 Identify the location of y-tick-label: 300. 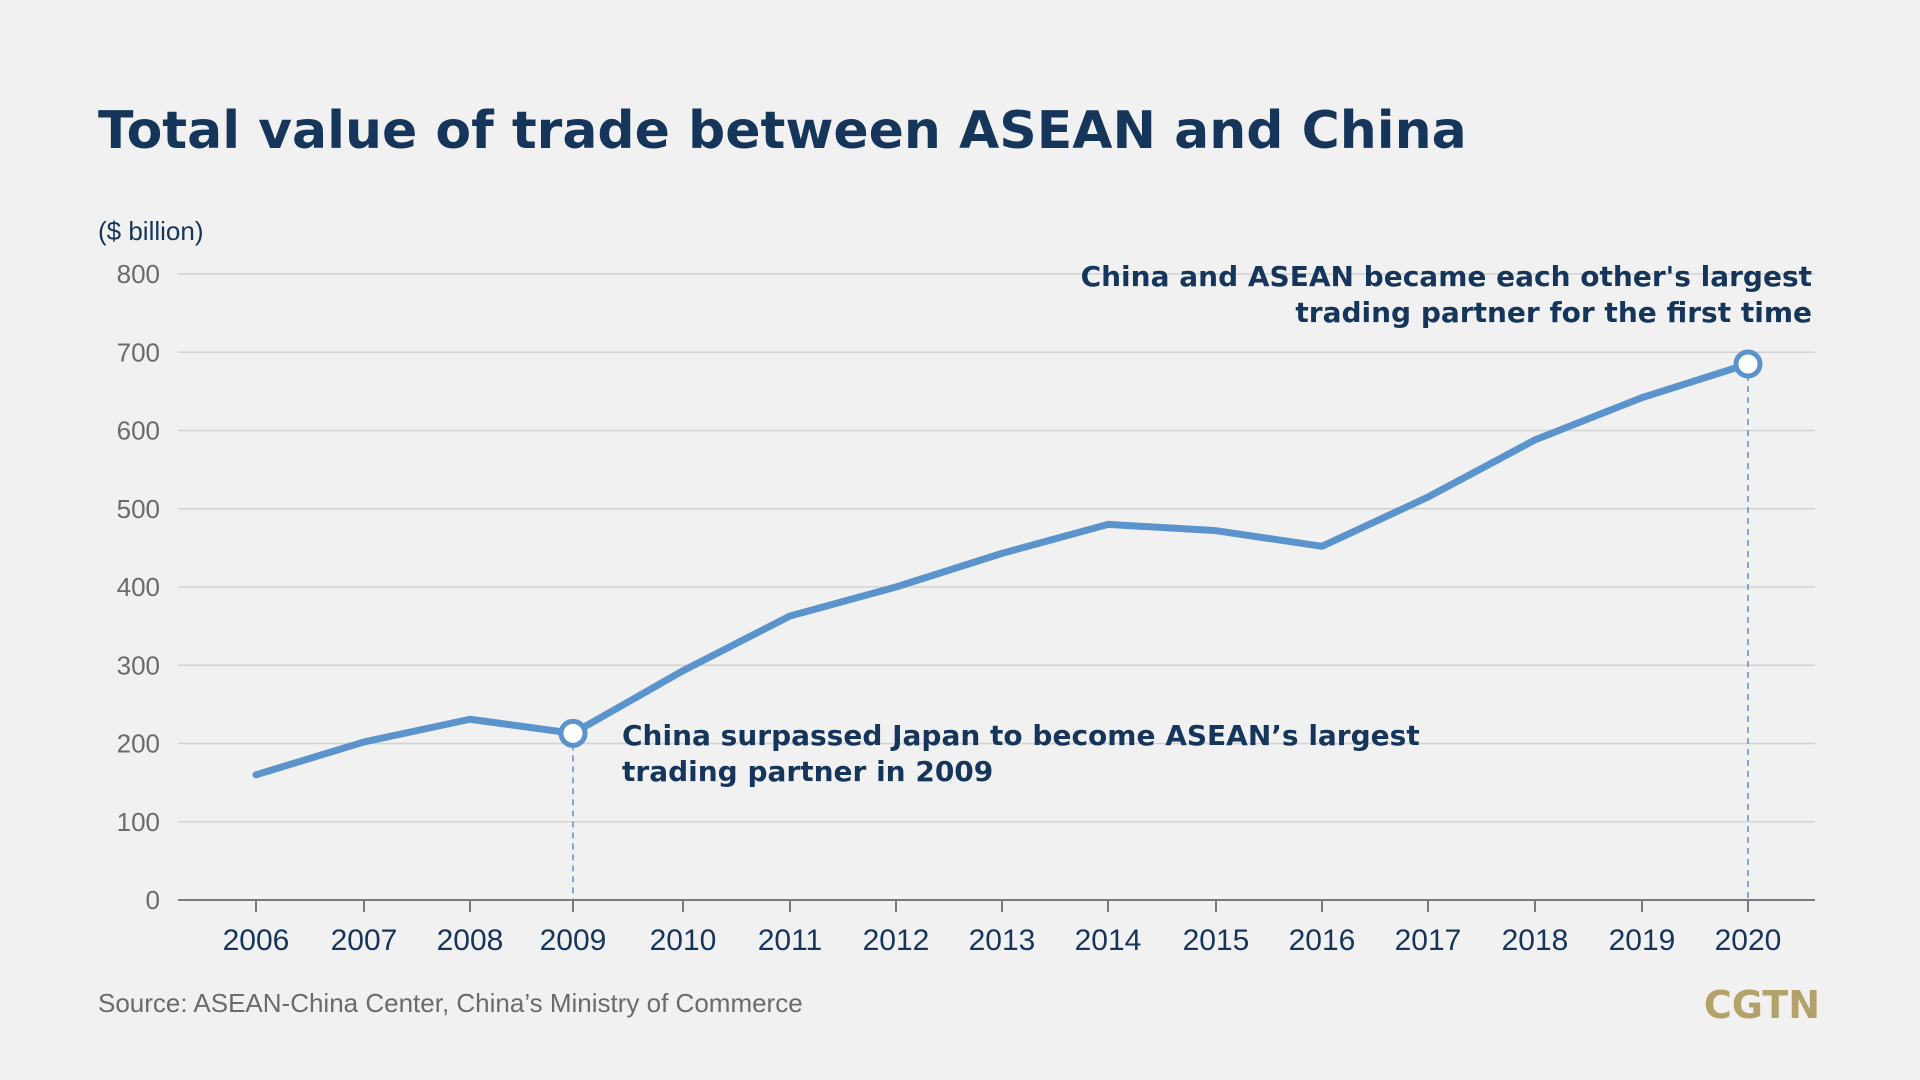
(138, 665).